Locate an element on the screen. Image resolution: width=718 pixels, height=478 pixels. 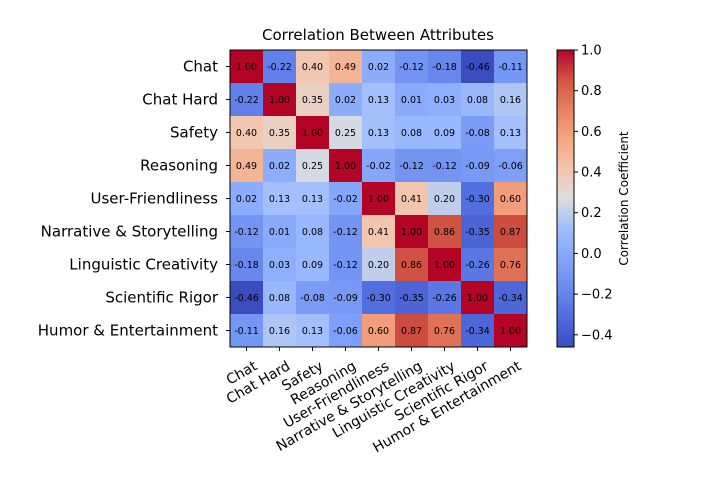
row-label: Safety is located at coordinates (194, 133).